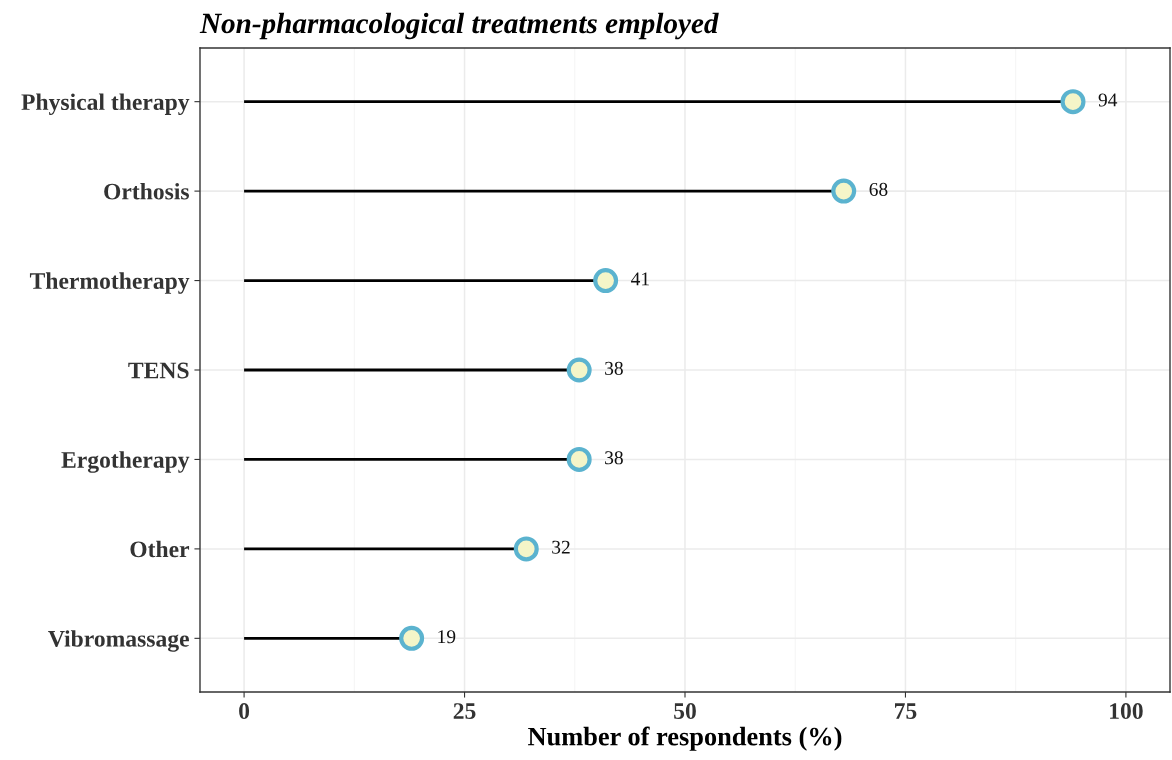 The image size is (1172, 760). Describe the element at coordinates (640, 279) in the screenshot. I see `data-label: 41` at that location.